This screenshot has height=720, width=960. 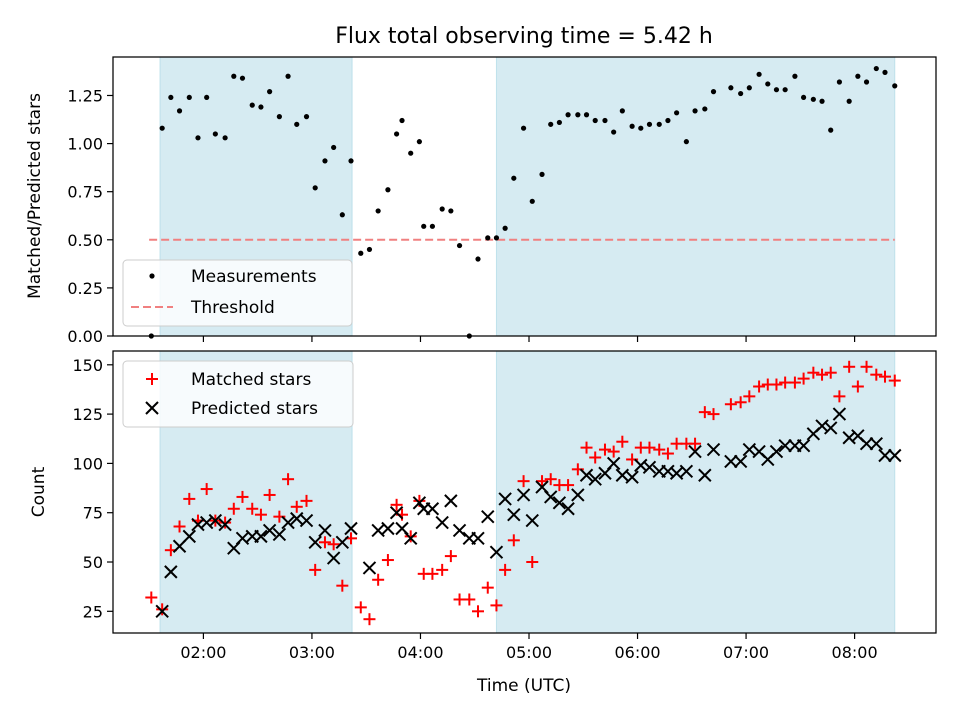 I want to click on ratio-y-axis-label: Matched/Predicted stars, so click(x=35, y=196).